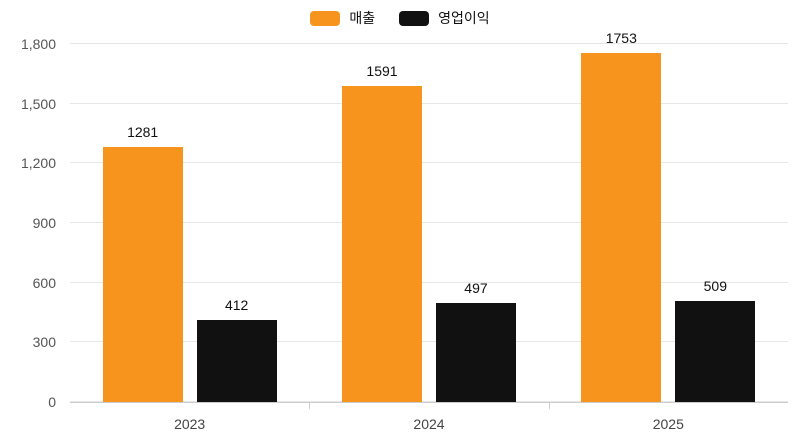 This screenshot has width=800, height=439. I want to click on legend-label-revenue: 매출, so click(362, 18).